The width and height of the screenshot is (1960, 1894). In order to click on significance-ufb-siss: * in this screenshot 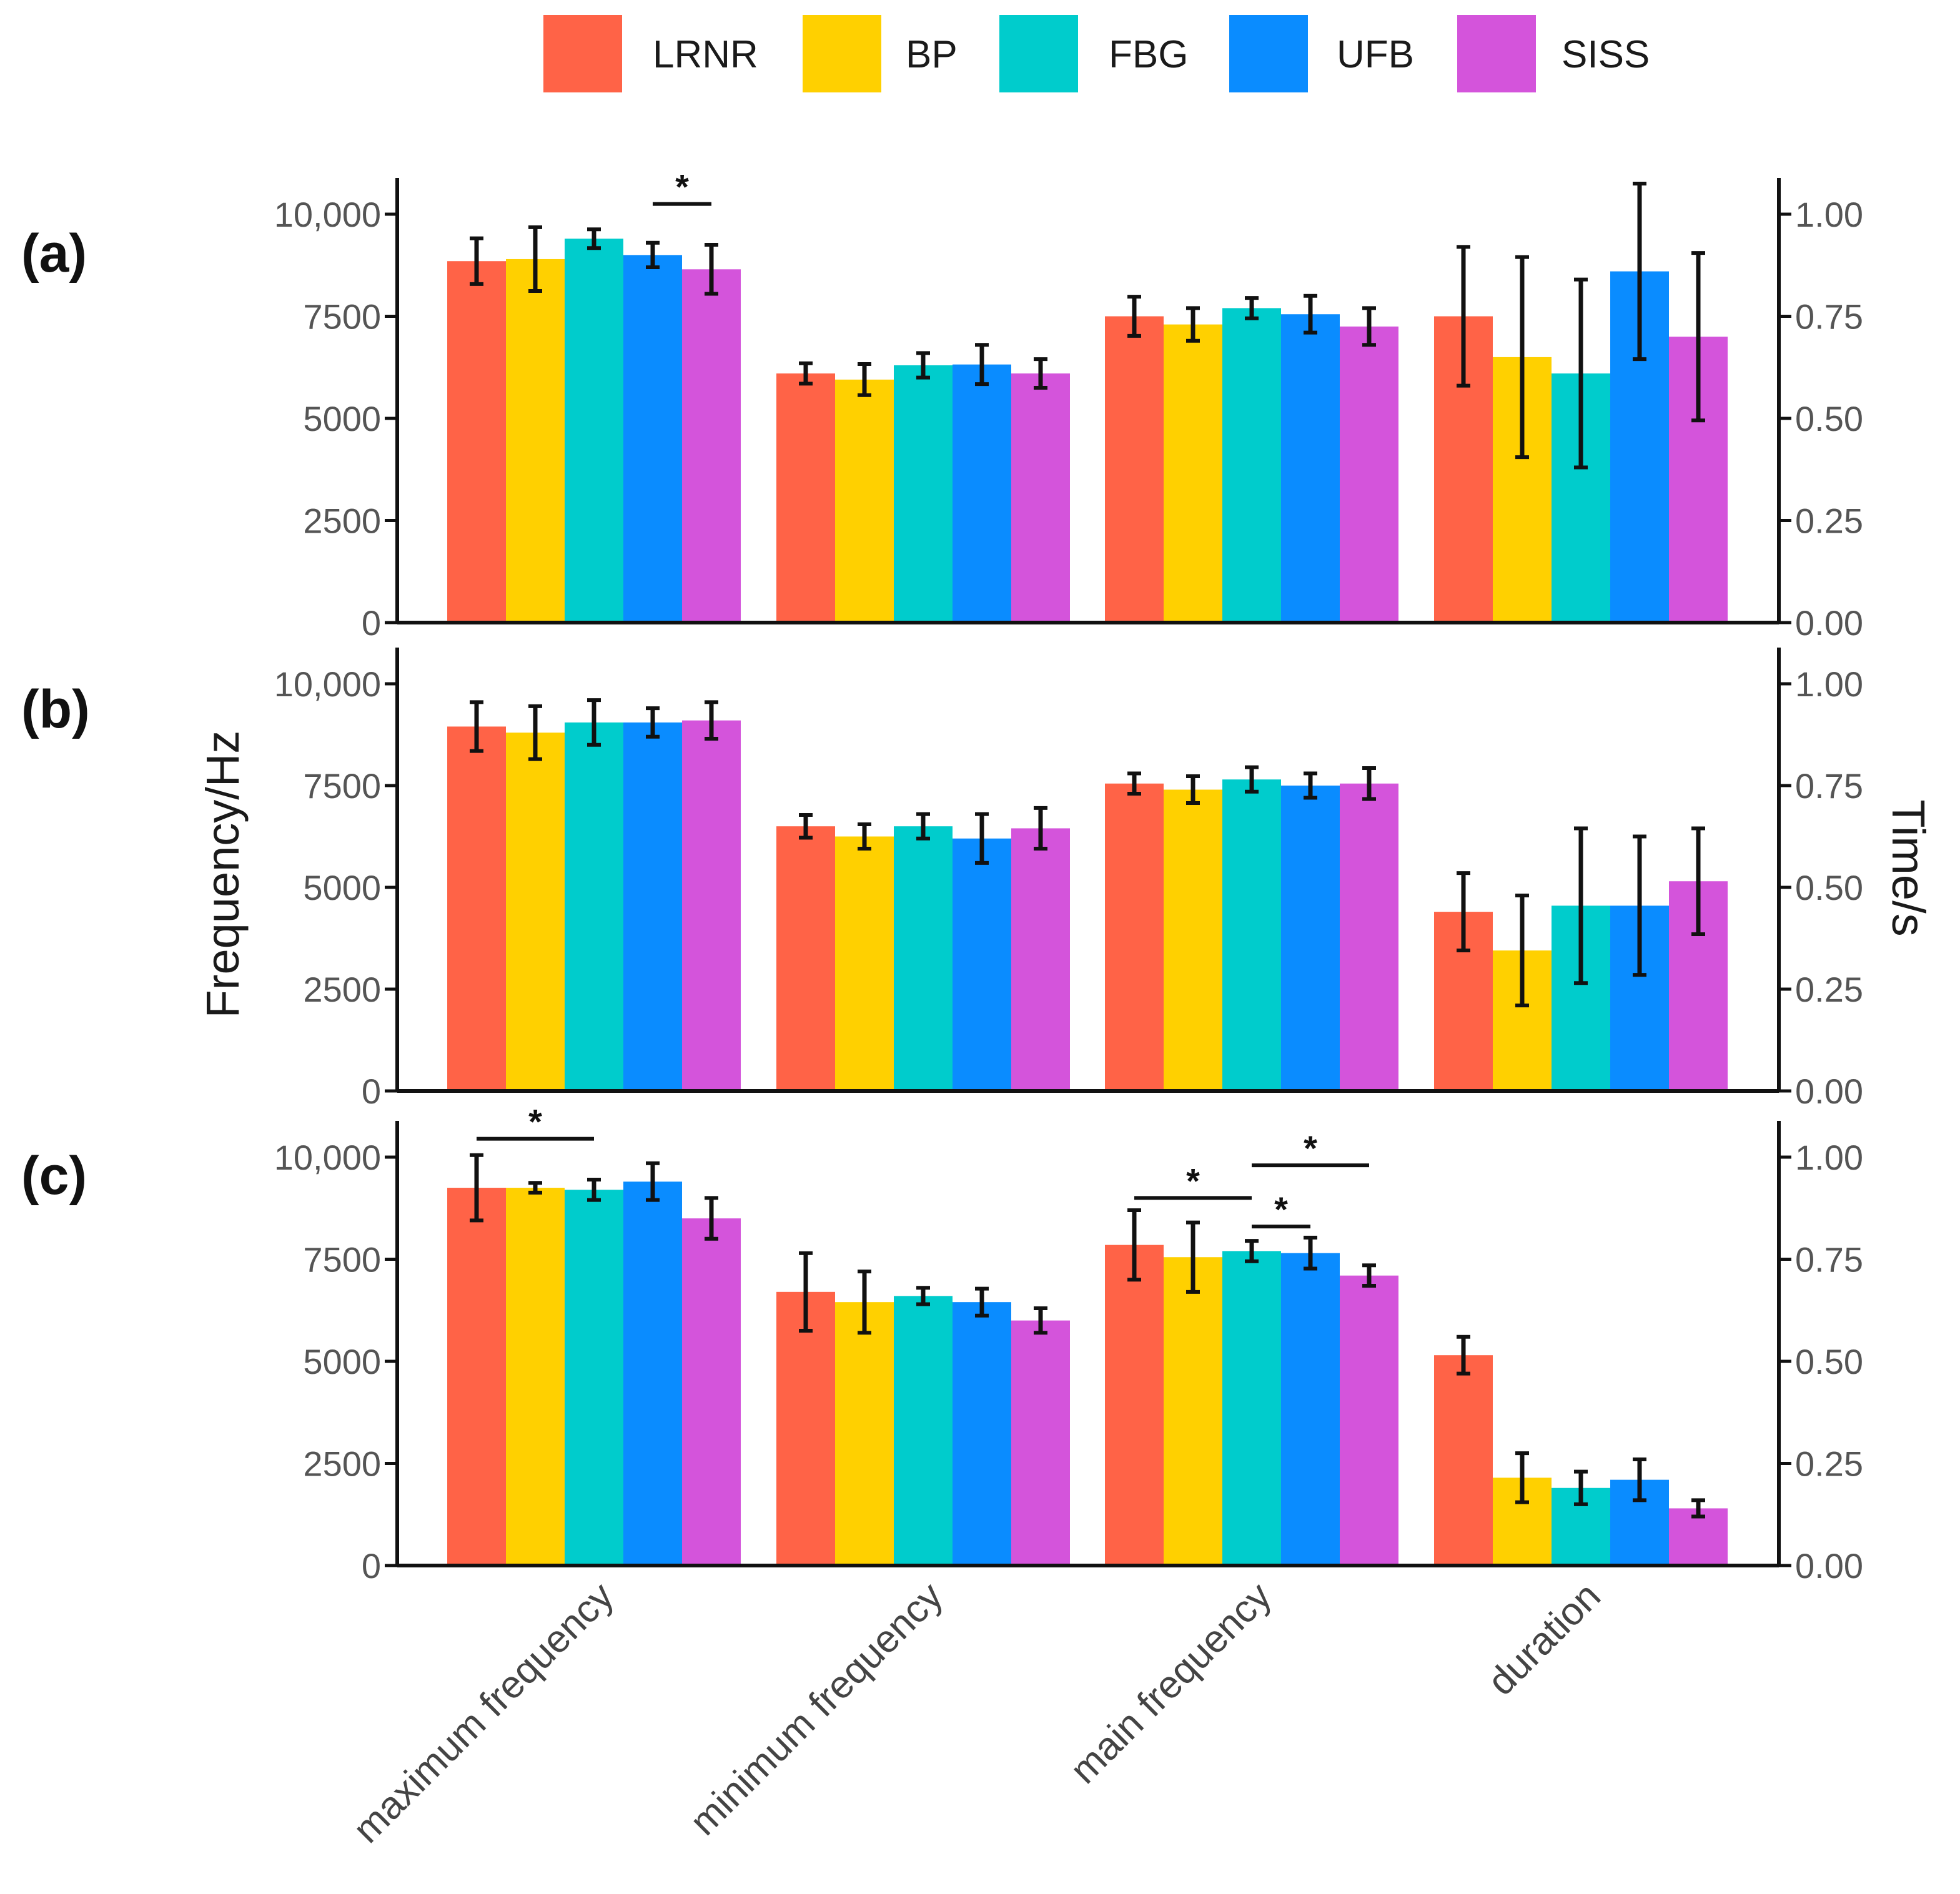, I will do `click(682, 187)`.